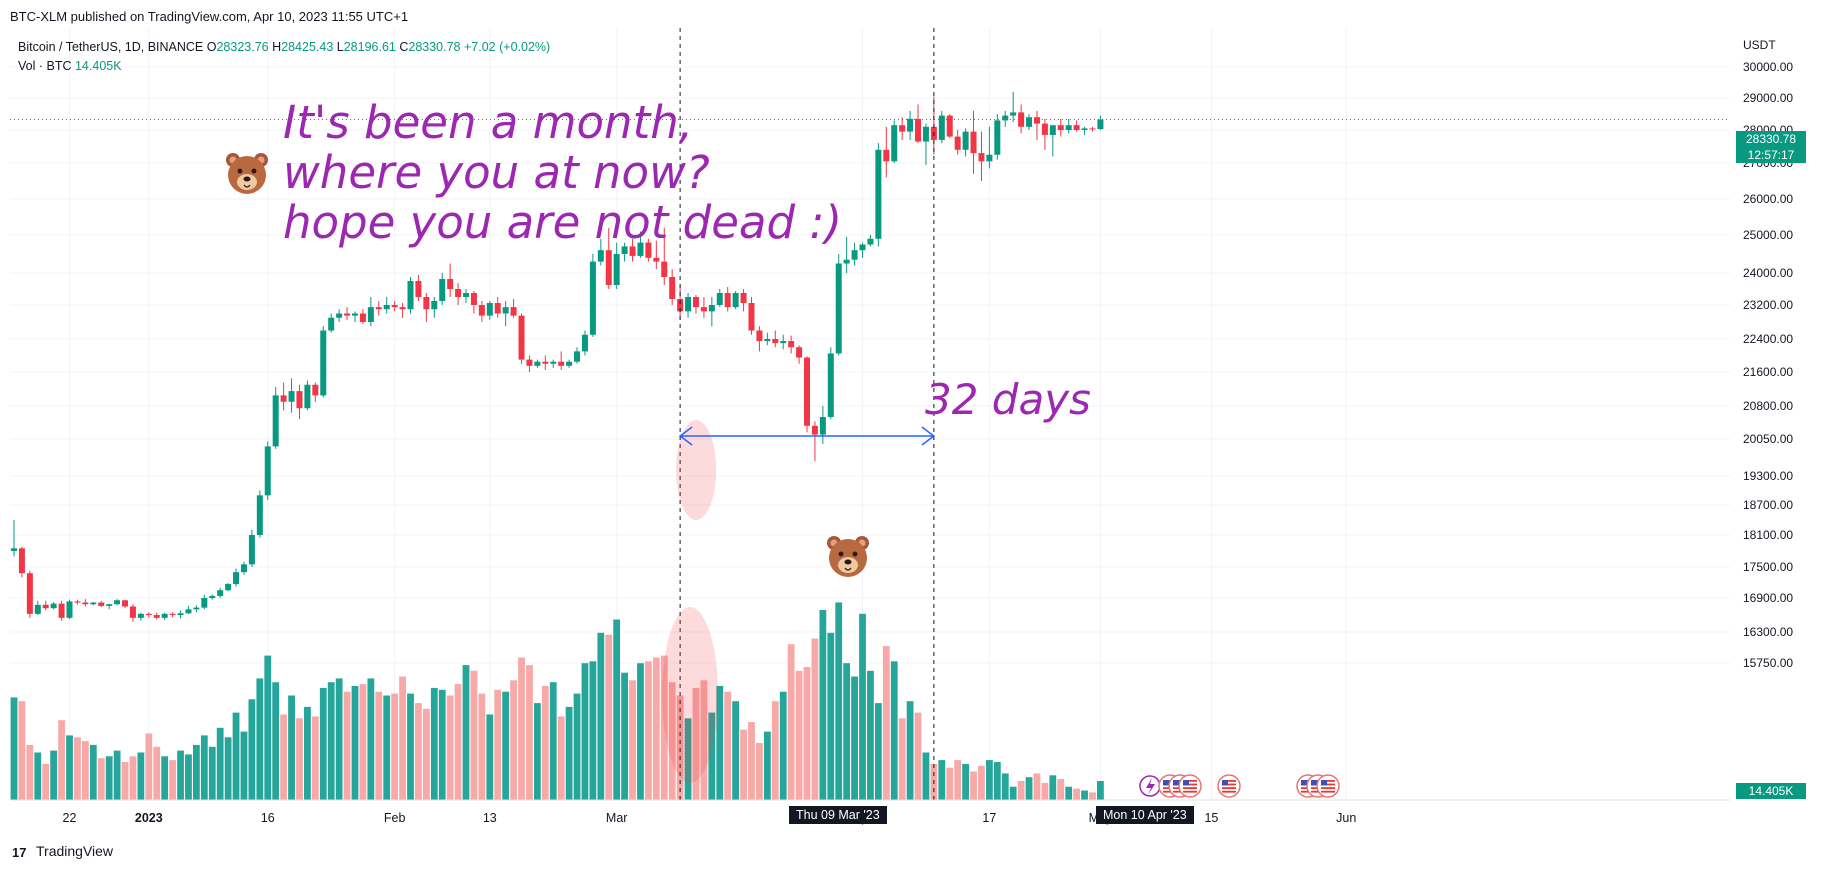  Describe the element at coordinates (1150, 786) in the screenshot. I see `lightning-bolt` at that location.